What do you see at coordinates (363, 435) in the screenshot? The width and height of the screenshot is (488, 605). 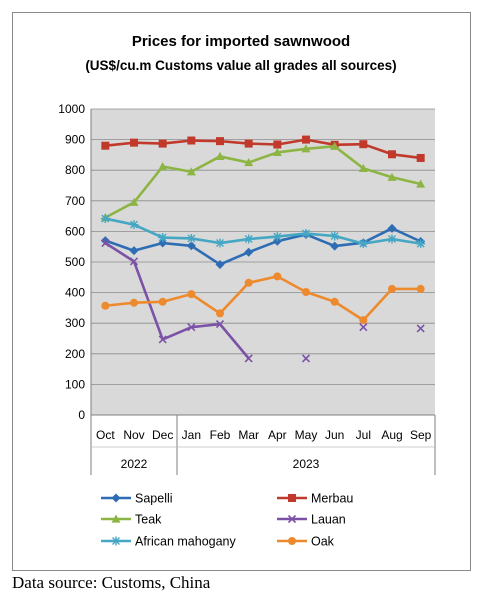 I see `x-tick-label: Jul` at bounding box center [363, 435].